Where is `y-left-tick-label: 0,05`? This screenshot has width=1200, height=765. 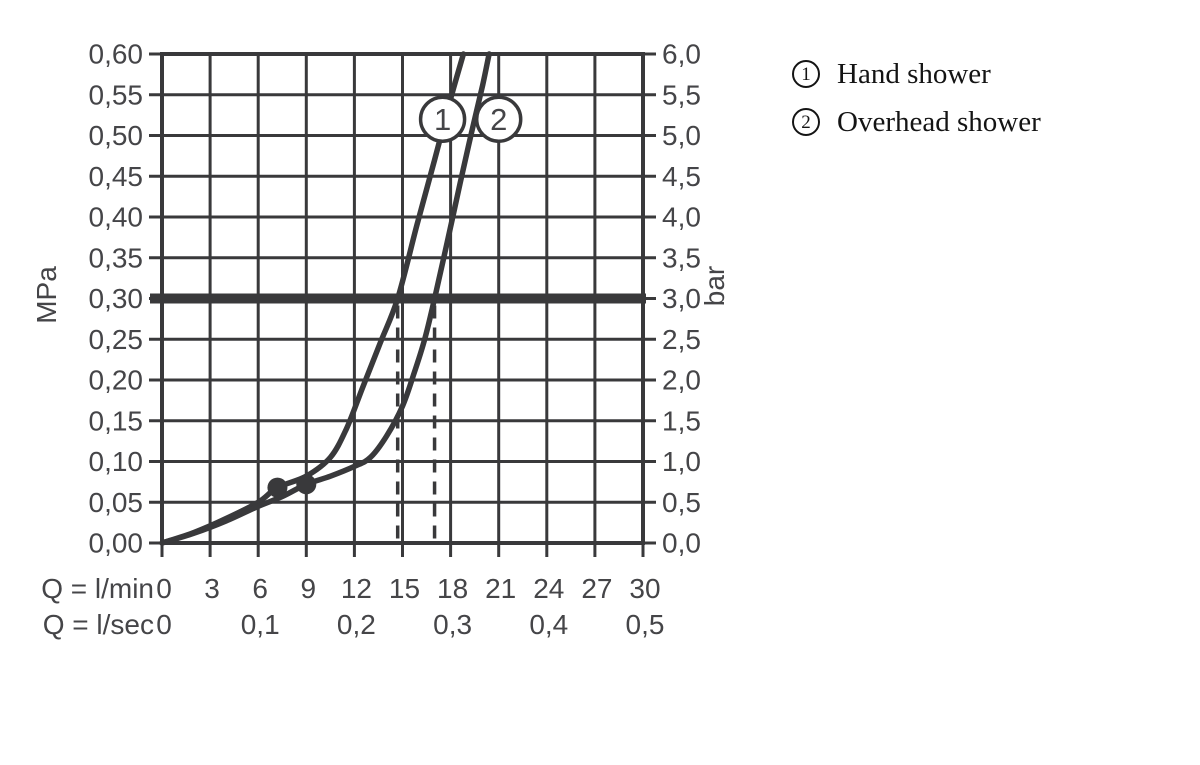 y-left-tick-label: 0,05 is located at coordinates (116, 502).